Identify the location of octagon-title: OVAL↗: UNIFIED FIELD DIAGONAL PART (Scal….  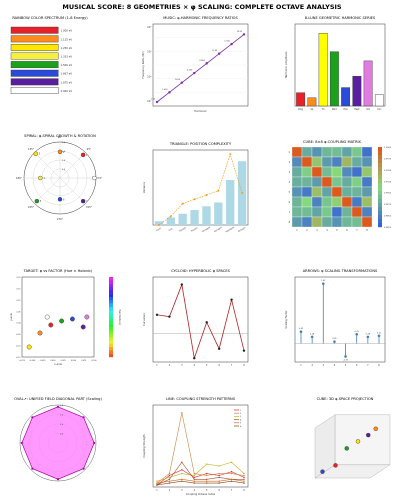
(58, 399).